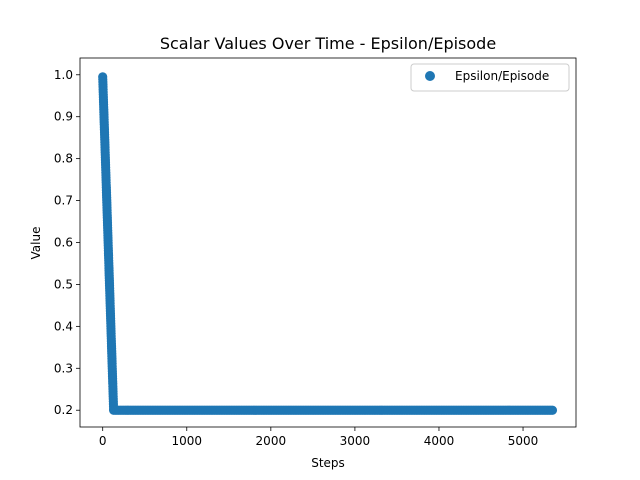 The height and width of the screenshot is (480, 640). I want to click on y-tick-label: 0.2, so click(63, 410).